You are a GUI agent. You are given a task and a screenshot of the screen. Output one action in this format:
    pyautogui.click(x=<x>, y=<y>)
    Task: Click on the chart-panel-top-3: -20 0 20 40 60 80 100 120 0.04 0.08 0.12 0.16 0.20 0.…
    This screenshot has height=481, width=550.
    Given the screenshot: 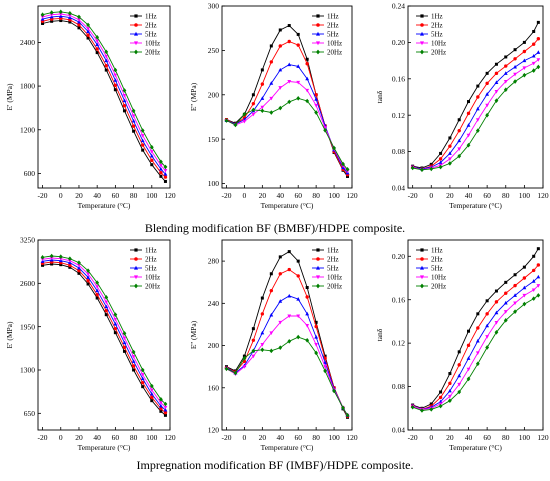 What is the action you would take?
    pyautogui.click(x=462, y=106)
    